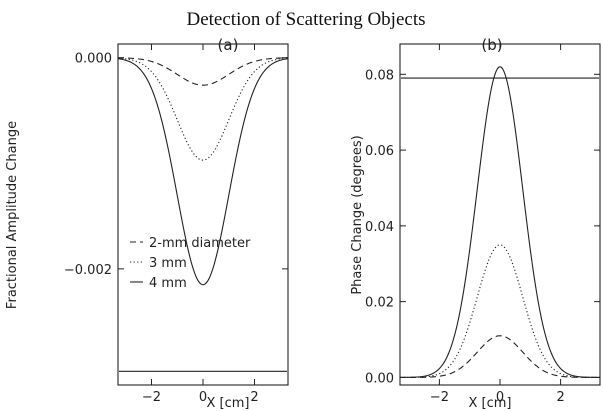 The width and height of the screenshot is (603, 411). Describe the element at coordinates (88, 270) in the screenshot. I see `y-tick-label: −0.002` at that location.